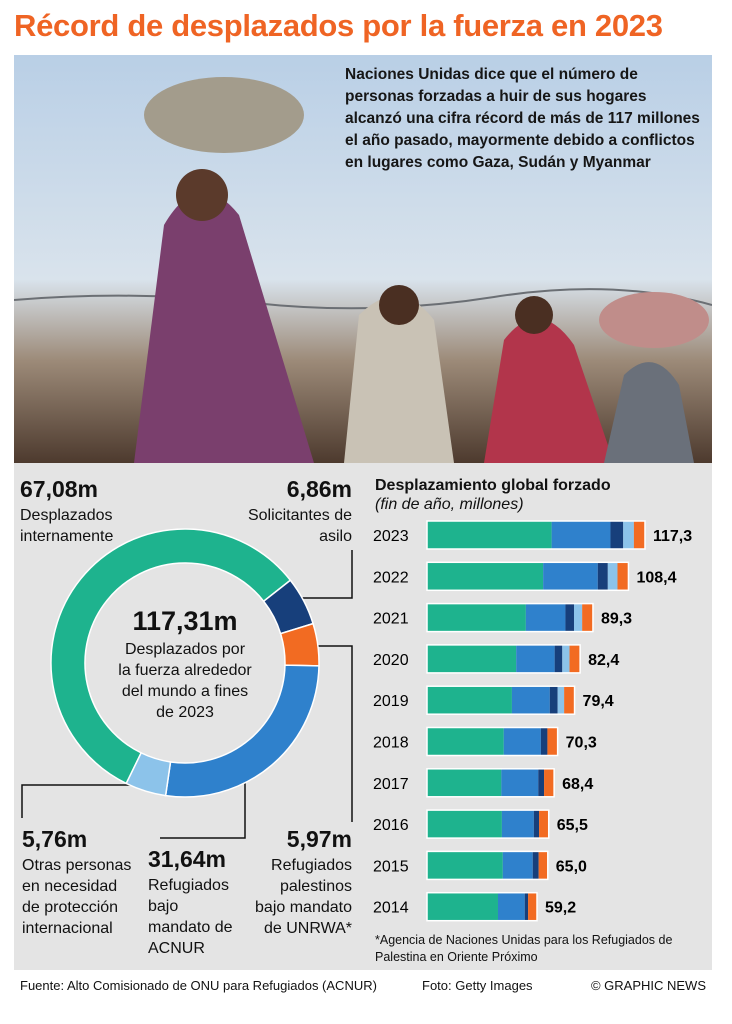  I want to click on total-label: 82,4, so click(603, 660).